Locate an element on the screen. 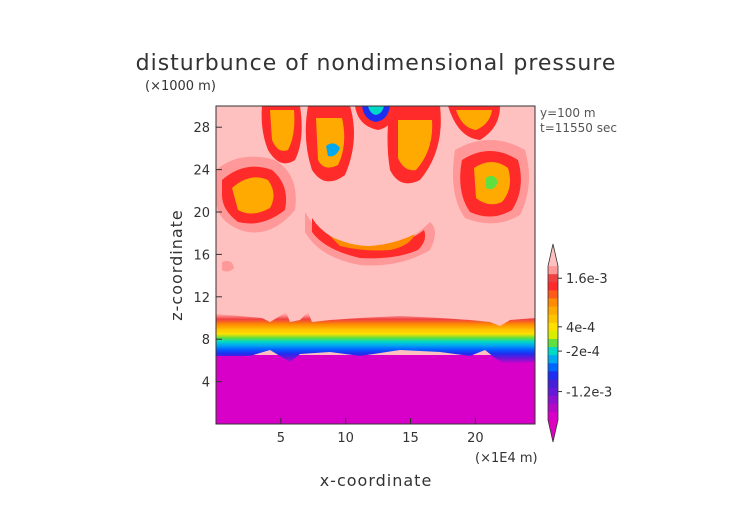 This screenshot has width=752, height=532. y-tick-label: 16 is located at coordinates (201, 255).